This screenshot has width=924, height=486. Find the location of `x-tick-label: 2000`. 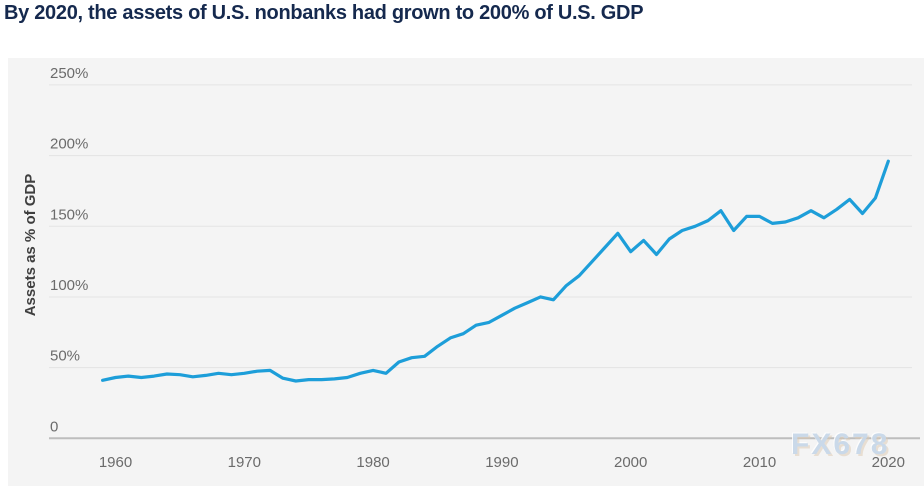

x-tick-label: 2000 is located at coordinates (630, 462).